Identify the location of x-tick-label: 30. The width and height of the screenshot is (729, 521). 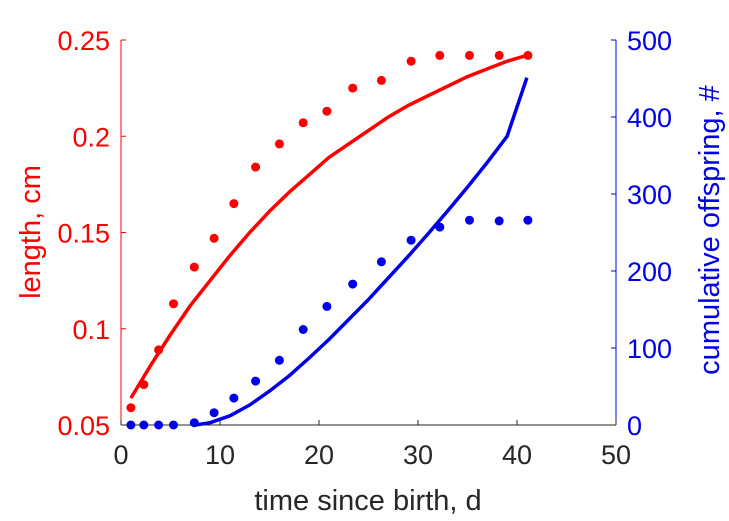
(418, 455).